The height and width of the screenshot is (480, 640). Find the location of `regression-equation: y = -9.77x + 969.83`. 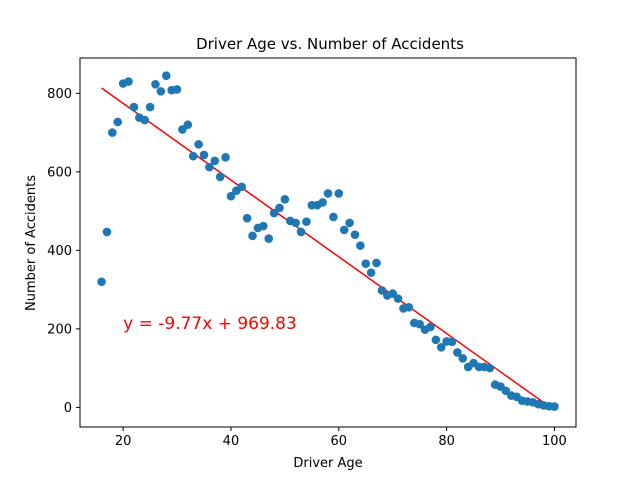

regression-equation: y = -9.77x + 969.83 is located at coordinates (210, 324).